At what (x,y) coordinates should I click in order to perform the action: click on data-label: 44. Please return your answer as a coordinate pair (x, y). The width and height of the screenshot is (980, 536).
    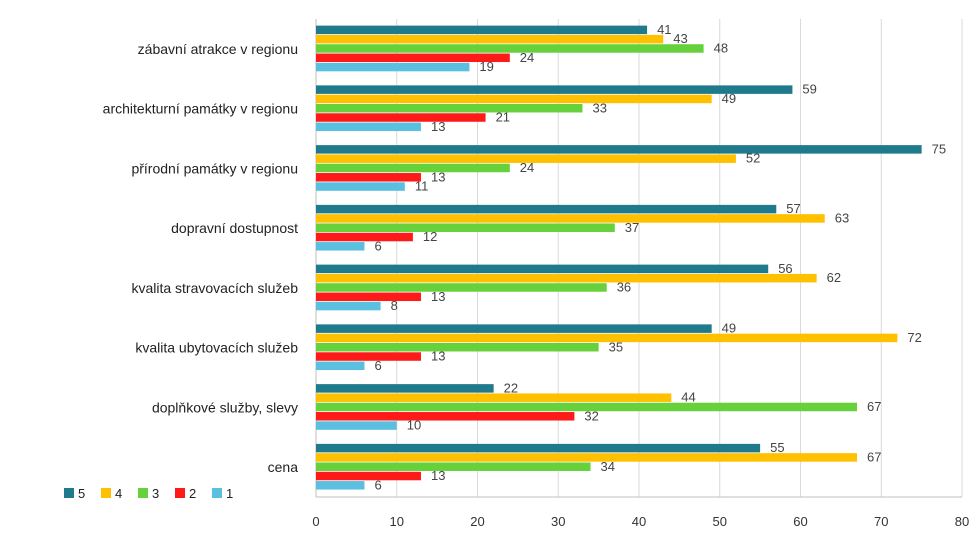
    Looking at the image, I should click on (688, 397).